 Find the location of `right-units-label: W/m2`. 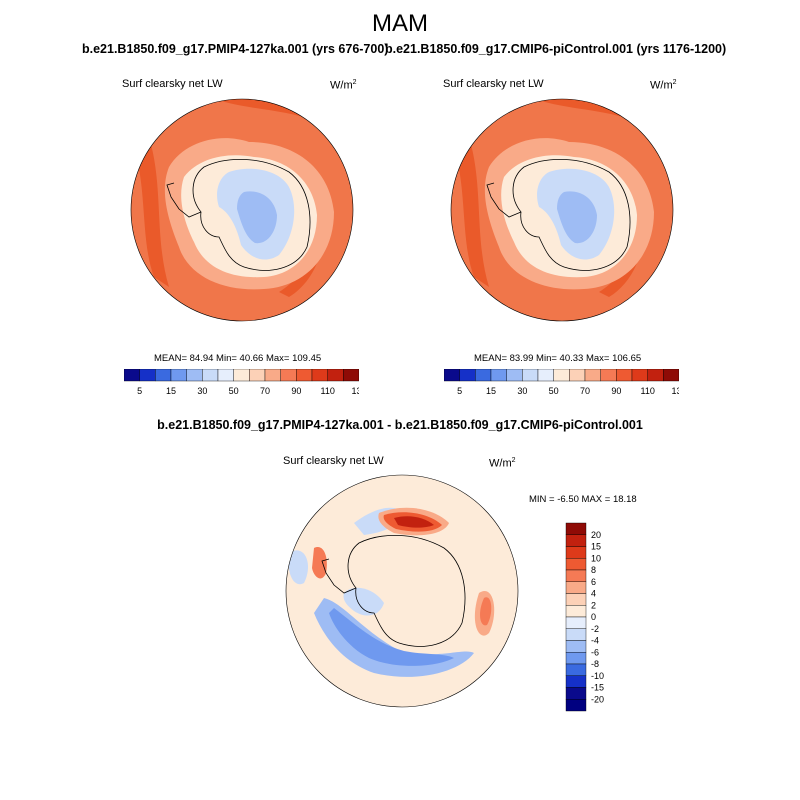

right-units-label: W/m2 is located at coordinates (663, 85).